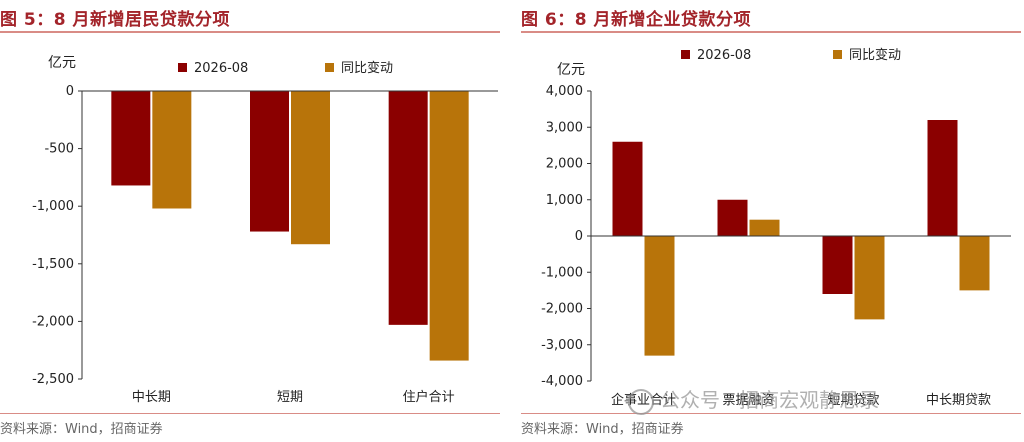  Describe the element at coordinates (59, 149) in the screenshot. I see `y-tick-label: -500` at that location.